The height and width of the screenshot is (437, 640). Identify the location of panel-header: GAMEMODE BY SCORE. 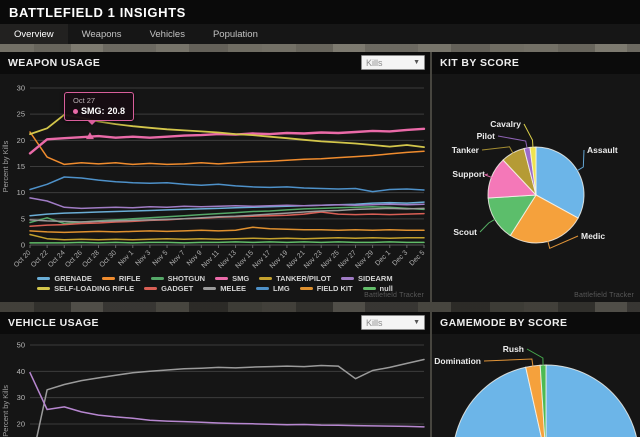
(536, 323).